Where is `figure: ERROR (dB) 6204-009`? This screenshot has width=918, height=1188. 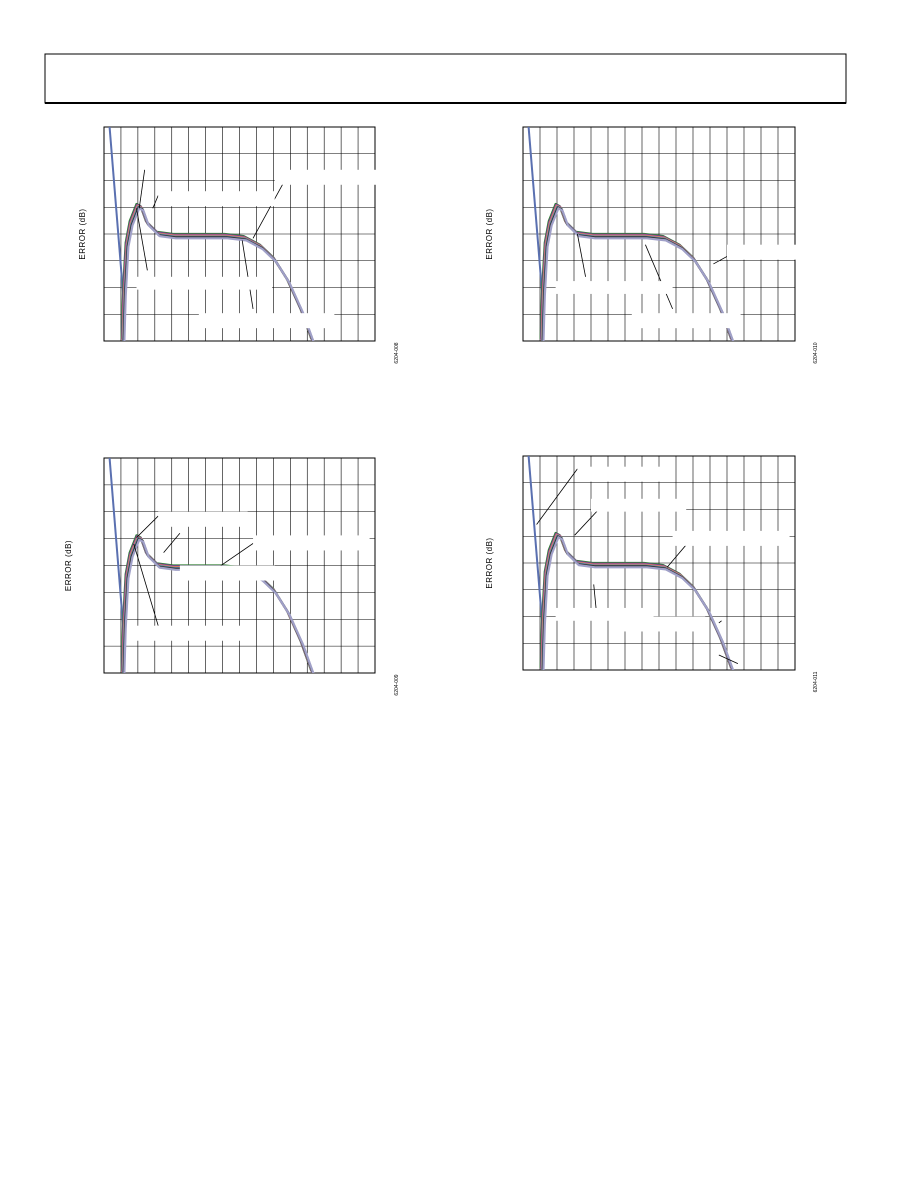 figure: ERROR (dB) 6204-009 is located at coordinates (232, 576).